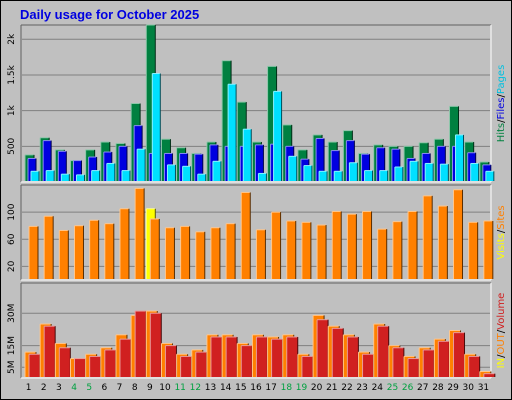 This screenshot has height=400, width=512. What do you see at coordinates (413, 245) in the screenshot?
I see `bar-sites-day-26-fill` at bounding box center [413, 245].